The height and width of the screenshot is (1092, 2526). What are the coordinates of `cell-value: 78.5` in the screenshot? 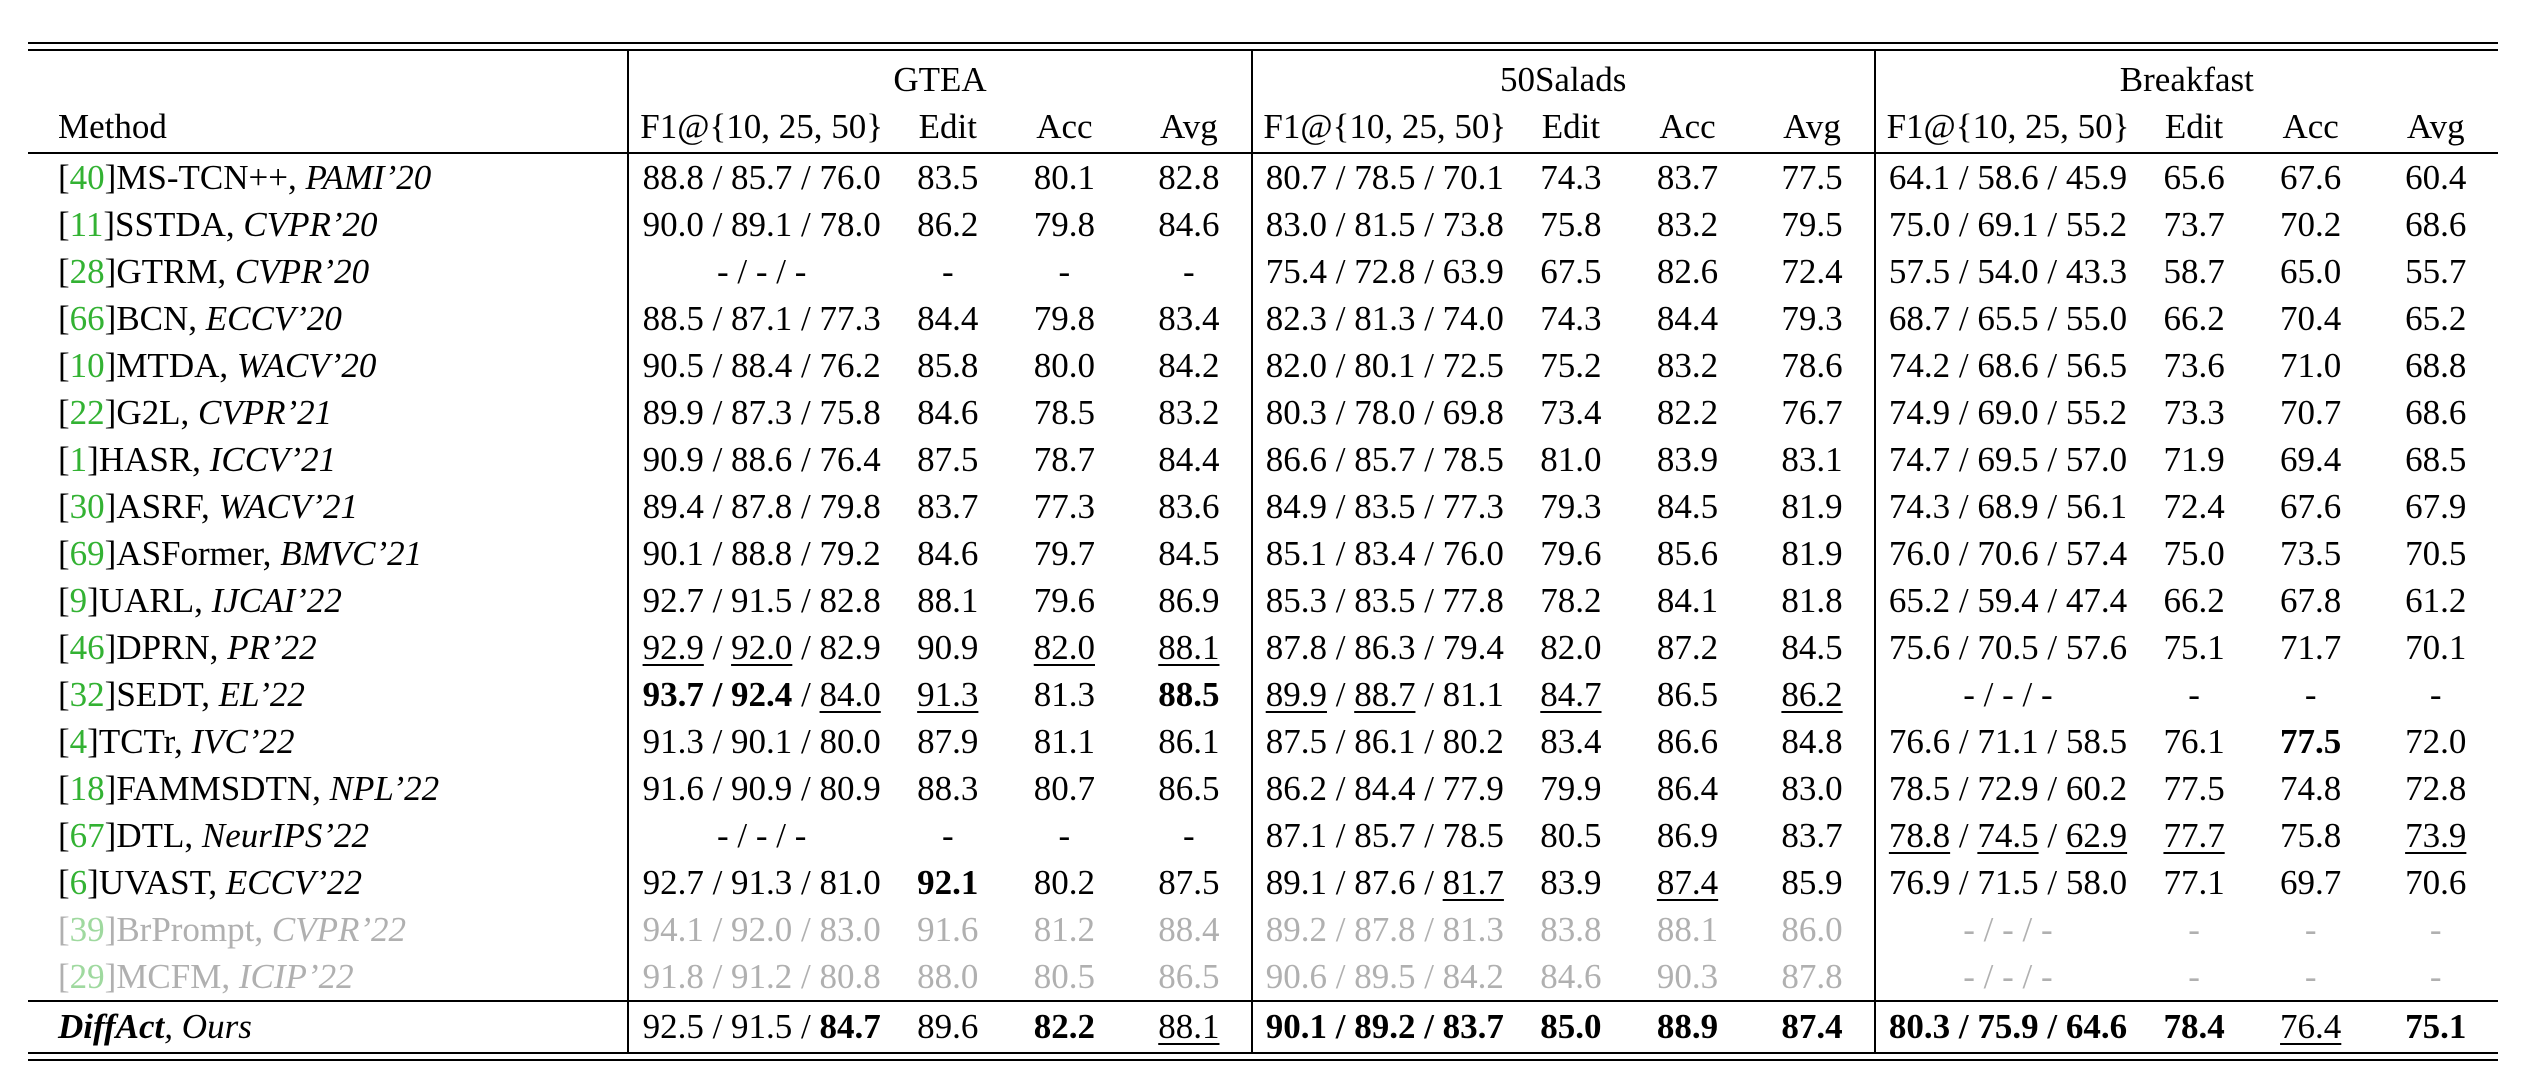 It's located at (1064, 412).